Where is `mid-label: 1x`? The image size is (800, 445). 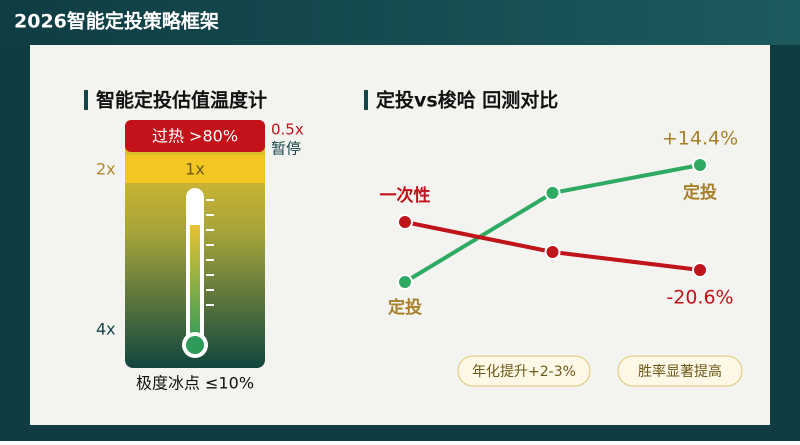
mid-label: 1x is located at coordinates (195, 169).